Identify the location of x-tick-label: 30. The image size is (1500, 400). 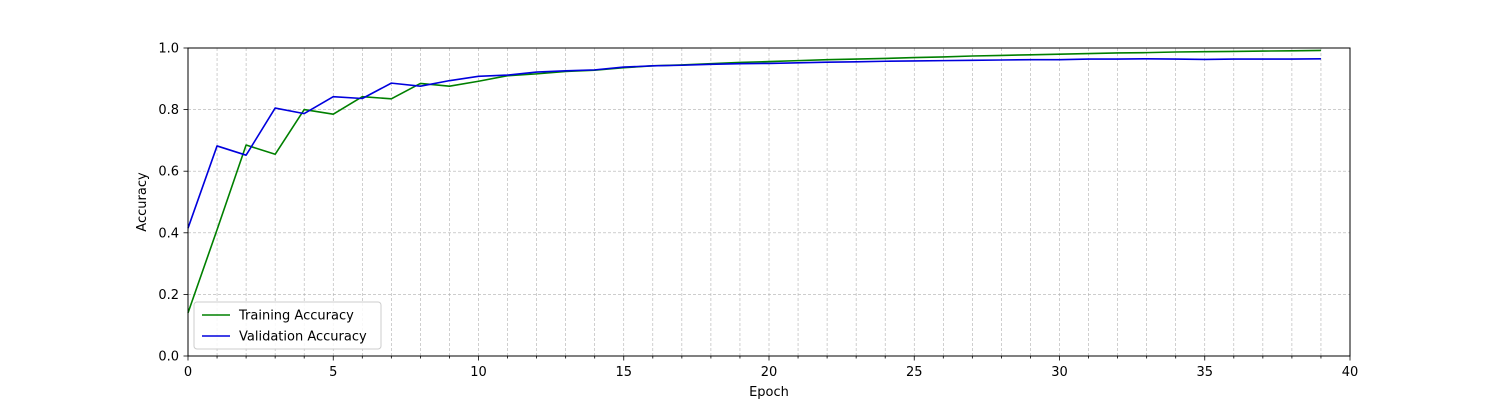
(1059, 372).